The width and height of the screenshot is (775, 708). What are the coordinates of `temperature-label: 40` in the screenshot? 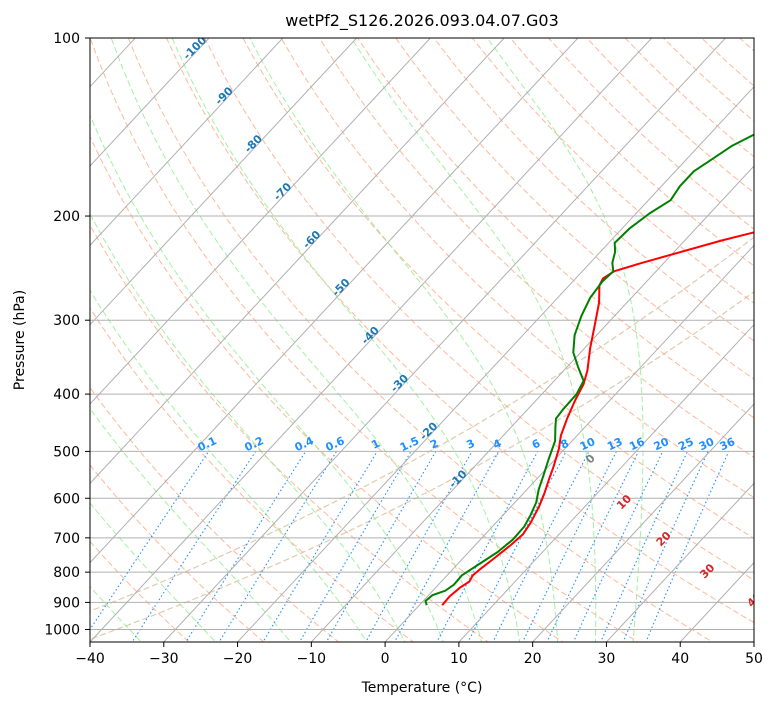 It's located at (755, 600).